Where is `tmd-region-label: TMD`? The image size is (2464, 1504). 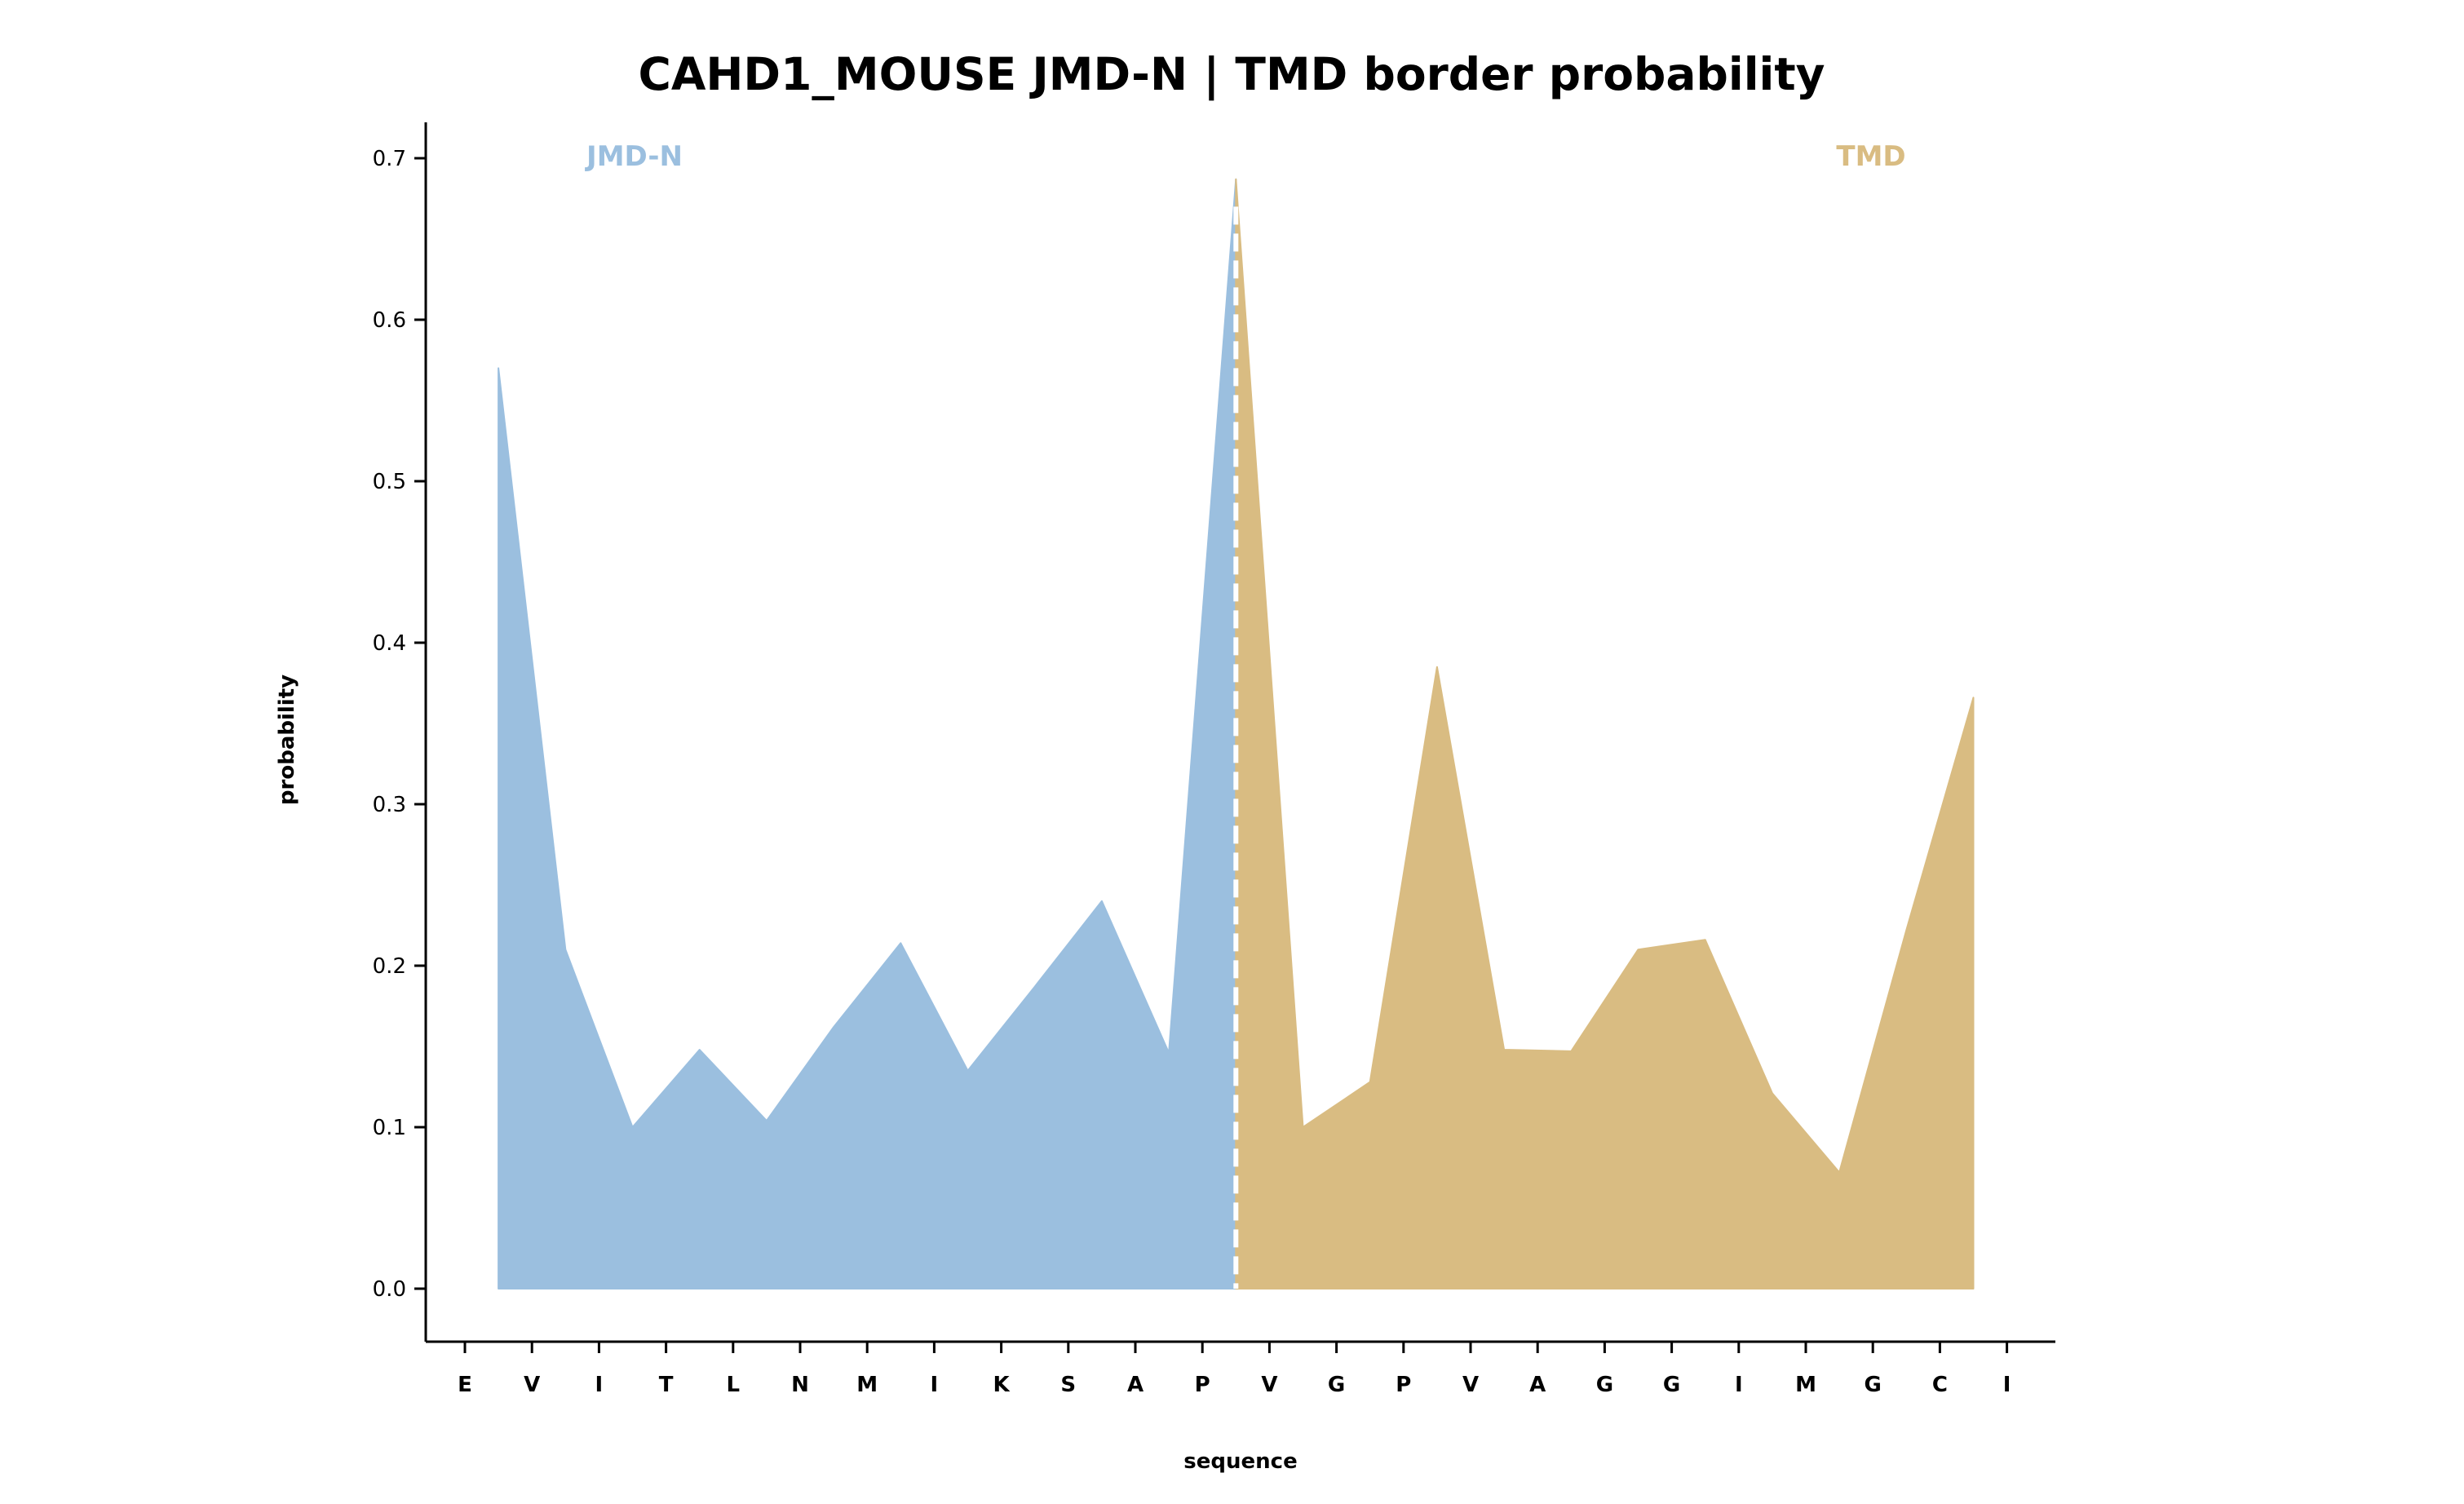
tmd-region-label: TMD is located at coordinates (1870, 156).